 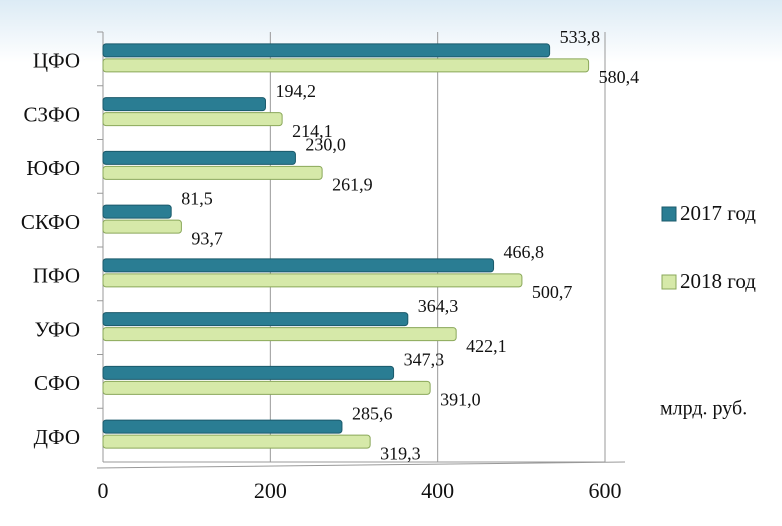 I want to click on value-label: 285,6, so click(x=372, y=413).